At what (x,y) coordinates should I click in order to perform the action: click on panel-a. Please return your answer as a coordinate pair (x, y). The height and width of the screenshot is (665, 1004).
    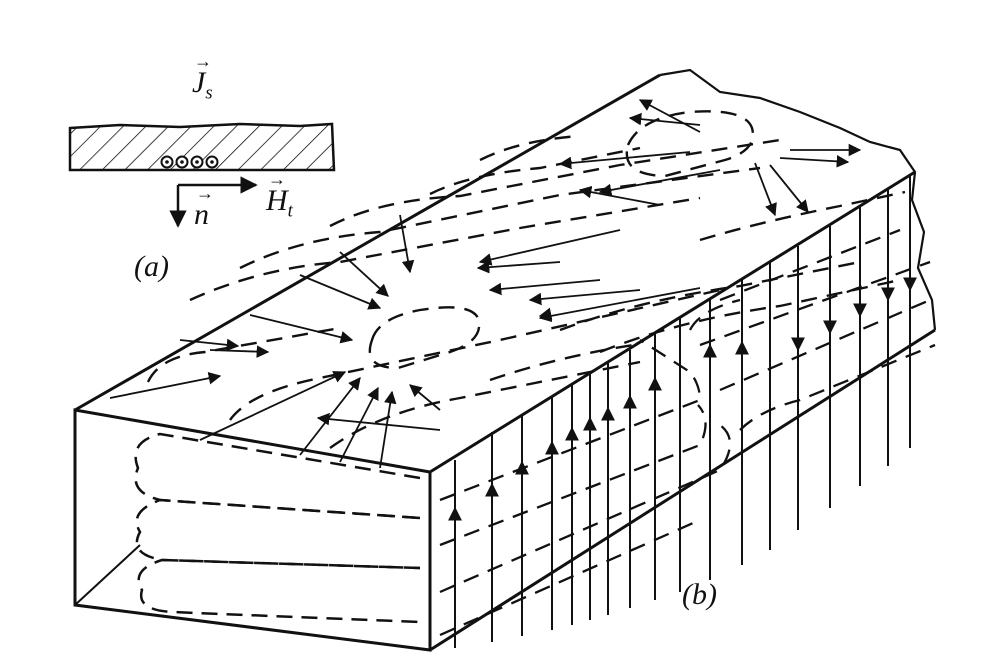
    Looking at the image, I should click on (202, 175).